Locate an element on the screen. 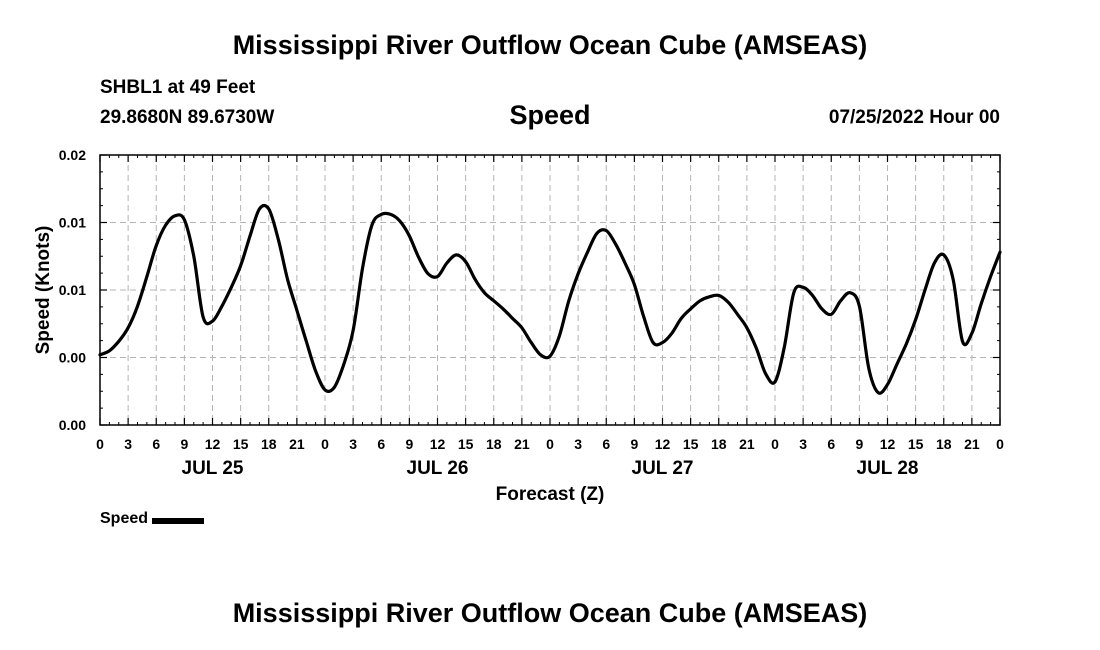 The image size is (1100, 650). legend-label: Speed is located at coordinates (124, 518).